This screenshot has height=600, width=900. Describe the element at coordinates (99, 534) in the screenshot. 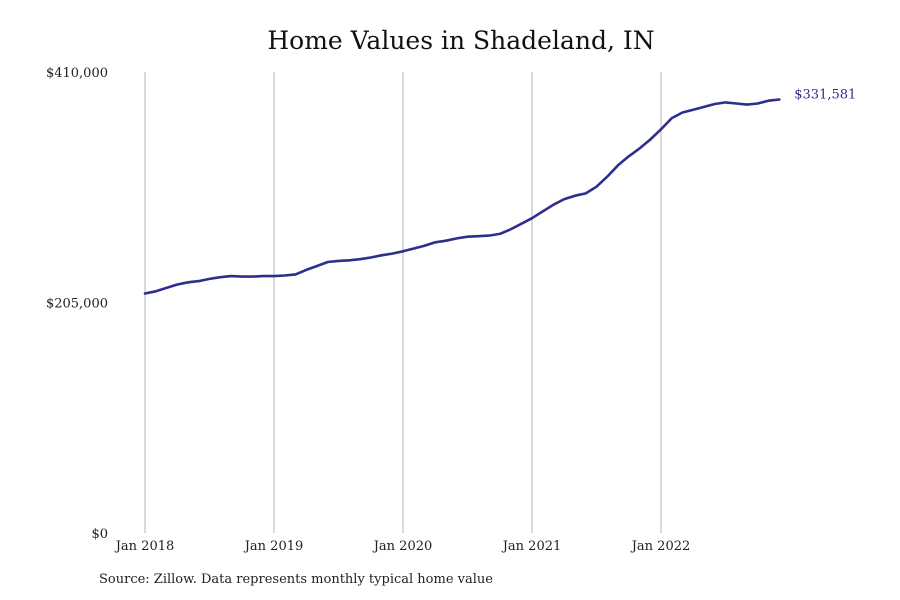

I see `y-tick-label: $0` at that location.